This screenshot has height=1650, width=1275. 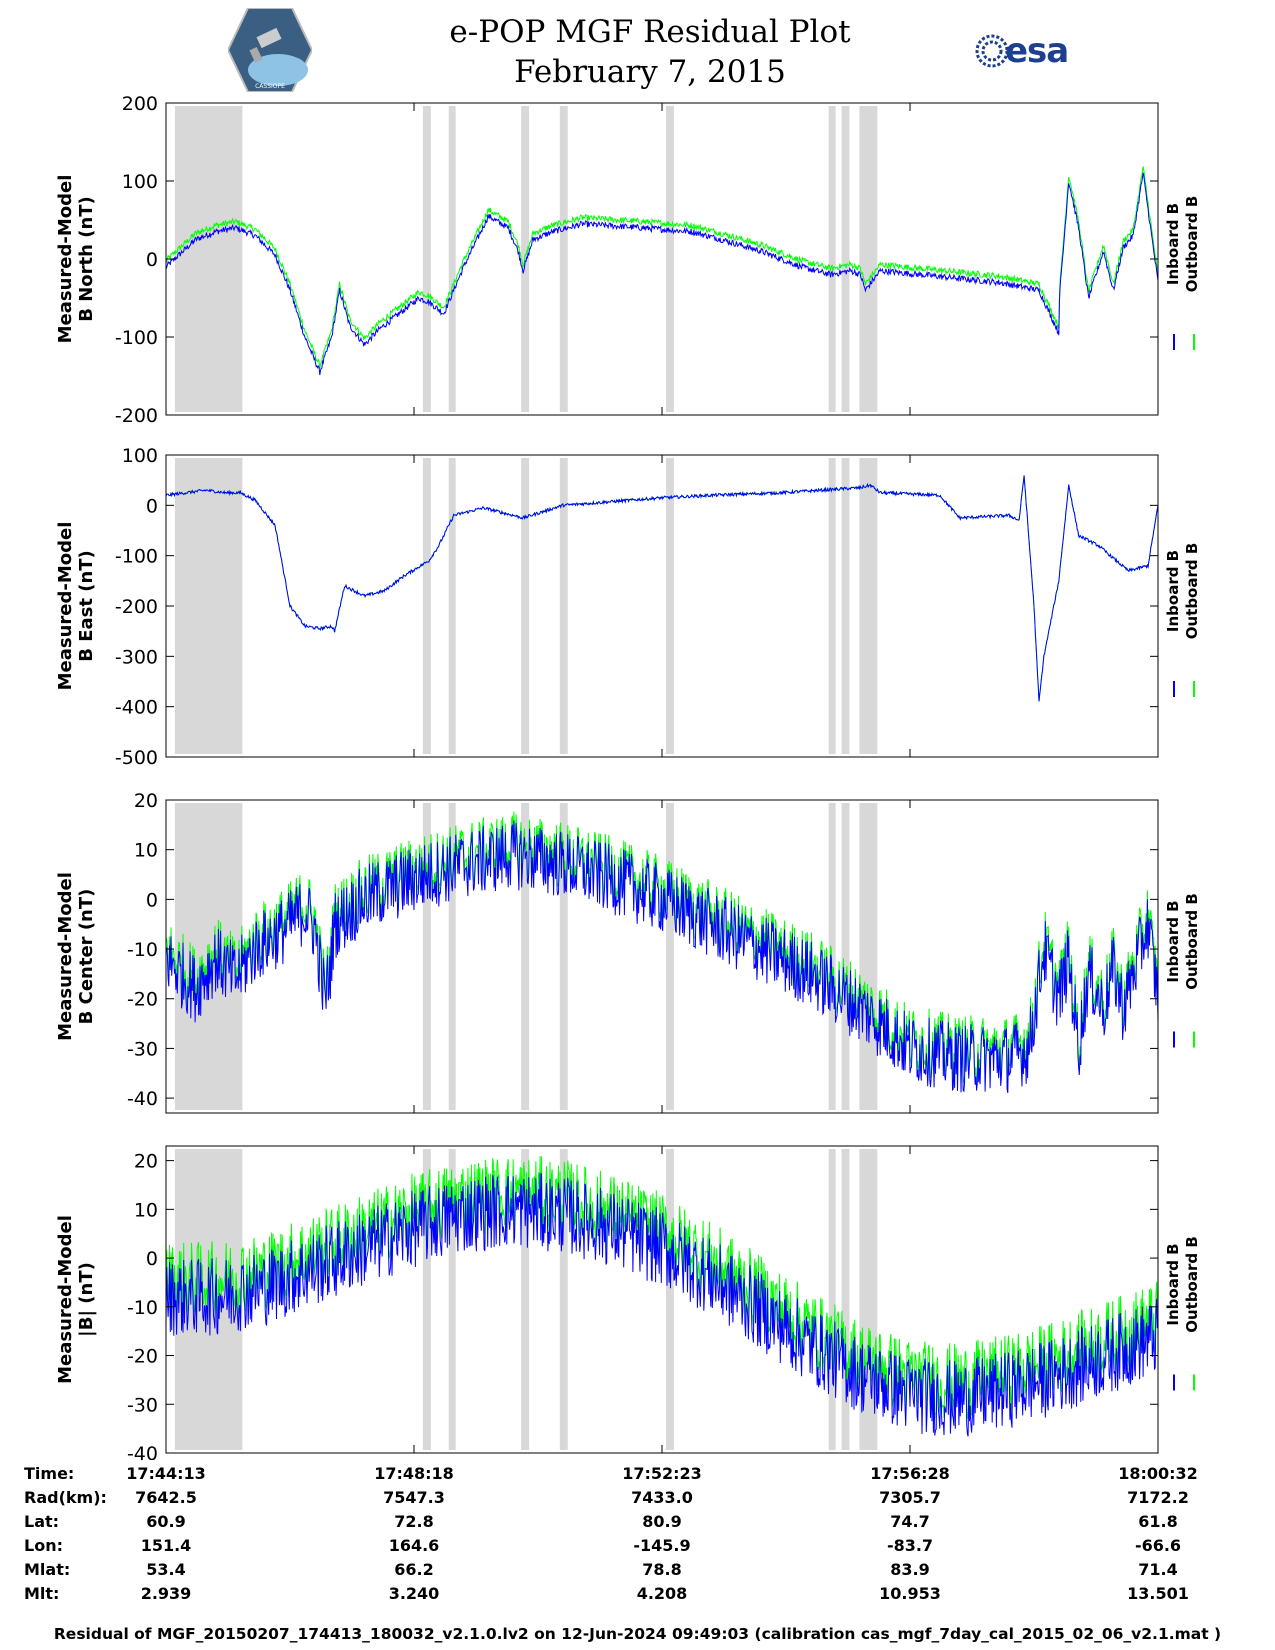 What do you see at coordinates (910, 1521) in the screenshot?
I see `orbit-table-value: 74.7` at bounding box center [910, 1521].